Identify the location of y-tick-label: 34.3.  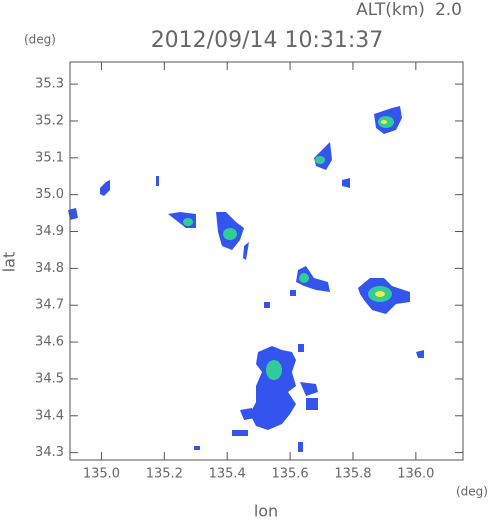
(49, 452).